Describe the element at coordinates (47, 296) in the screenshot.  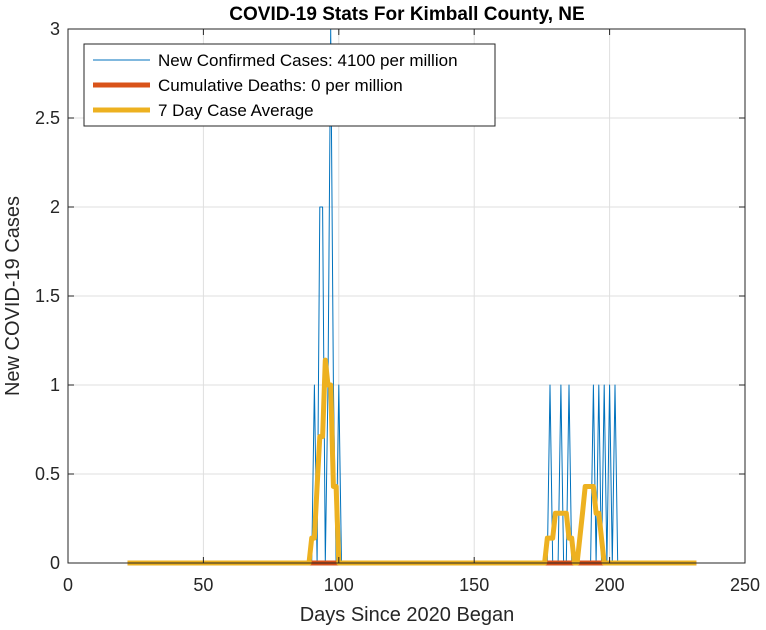
I see `y-tick-label: 1.5` at that location.